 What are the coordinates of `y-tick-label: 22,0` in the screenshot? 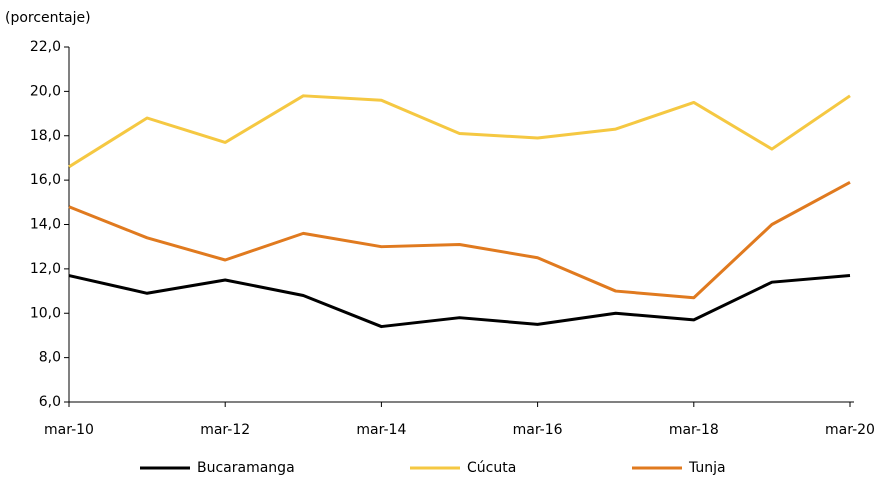 It's located at (45, 47).